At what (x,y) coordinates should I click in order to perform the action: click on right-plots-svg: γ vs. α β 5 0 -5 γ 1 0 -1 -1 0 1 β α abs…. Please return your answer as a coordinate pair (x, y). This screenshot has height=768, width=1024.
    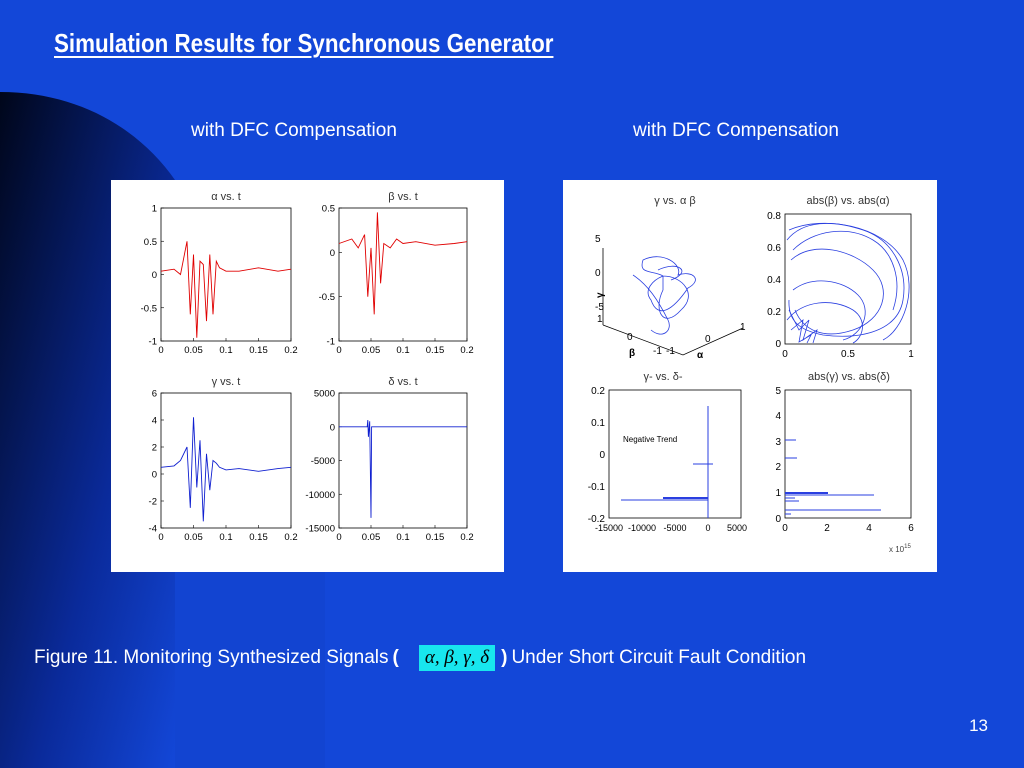
    Looking at the image, I should click on (751, 374).